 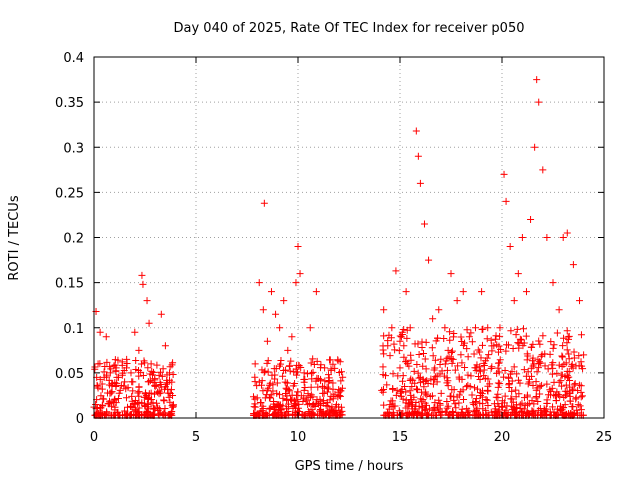 What do you see at coordinates (69, 374) in the screenshot?
I see `y-tick-label: 0.05` at bounding box center [69, 374].